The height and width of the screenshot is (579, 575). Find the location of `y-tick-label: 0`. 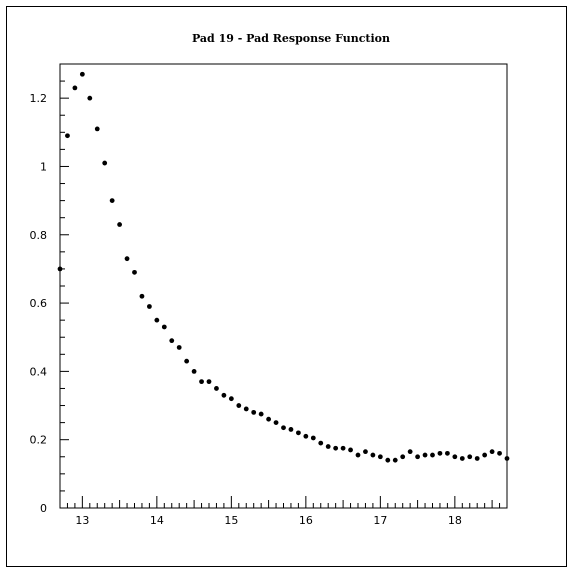

y-tick-label: 0 is located at coordinates (43, 508).